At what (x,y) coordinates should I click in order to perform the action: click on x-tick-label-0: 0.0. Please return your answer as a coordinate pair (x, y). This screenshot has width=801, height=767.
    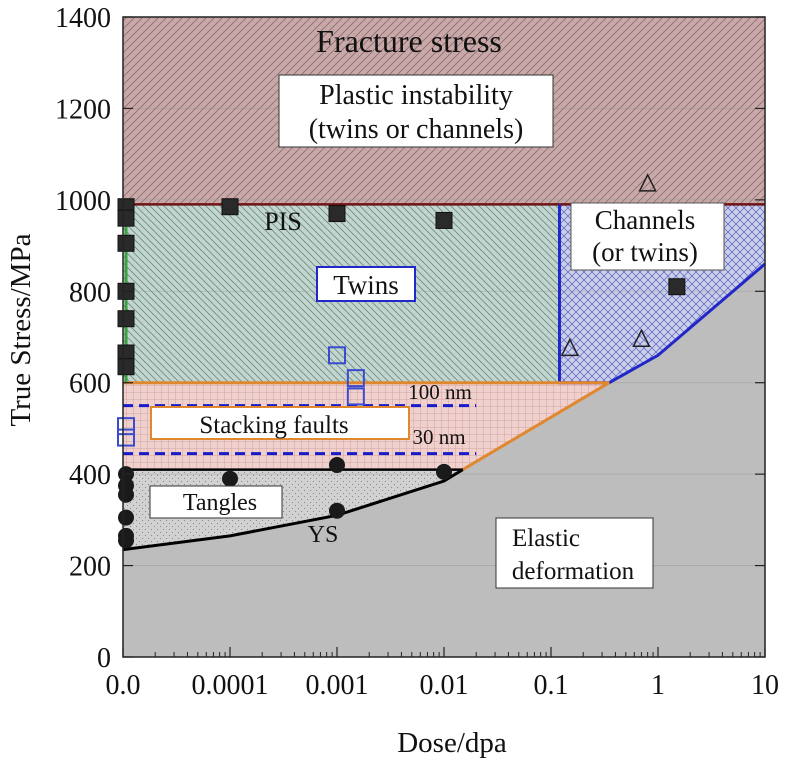
    Looking at the image, I should click on (123, 685).